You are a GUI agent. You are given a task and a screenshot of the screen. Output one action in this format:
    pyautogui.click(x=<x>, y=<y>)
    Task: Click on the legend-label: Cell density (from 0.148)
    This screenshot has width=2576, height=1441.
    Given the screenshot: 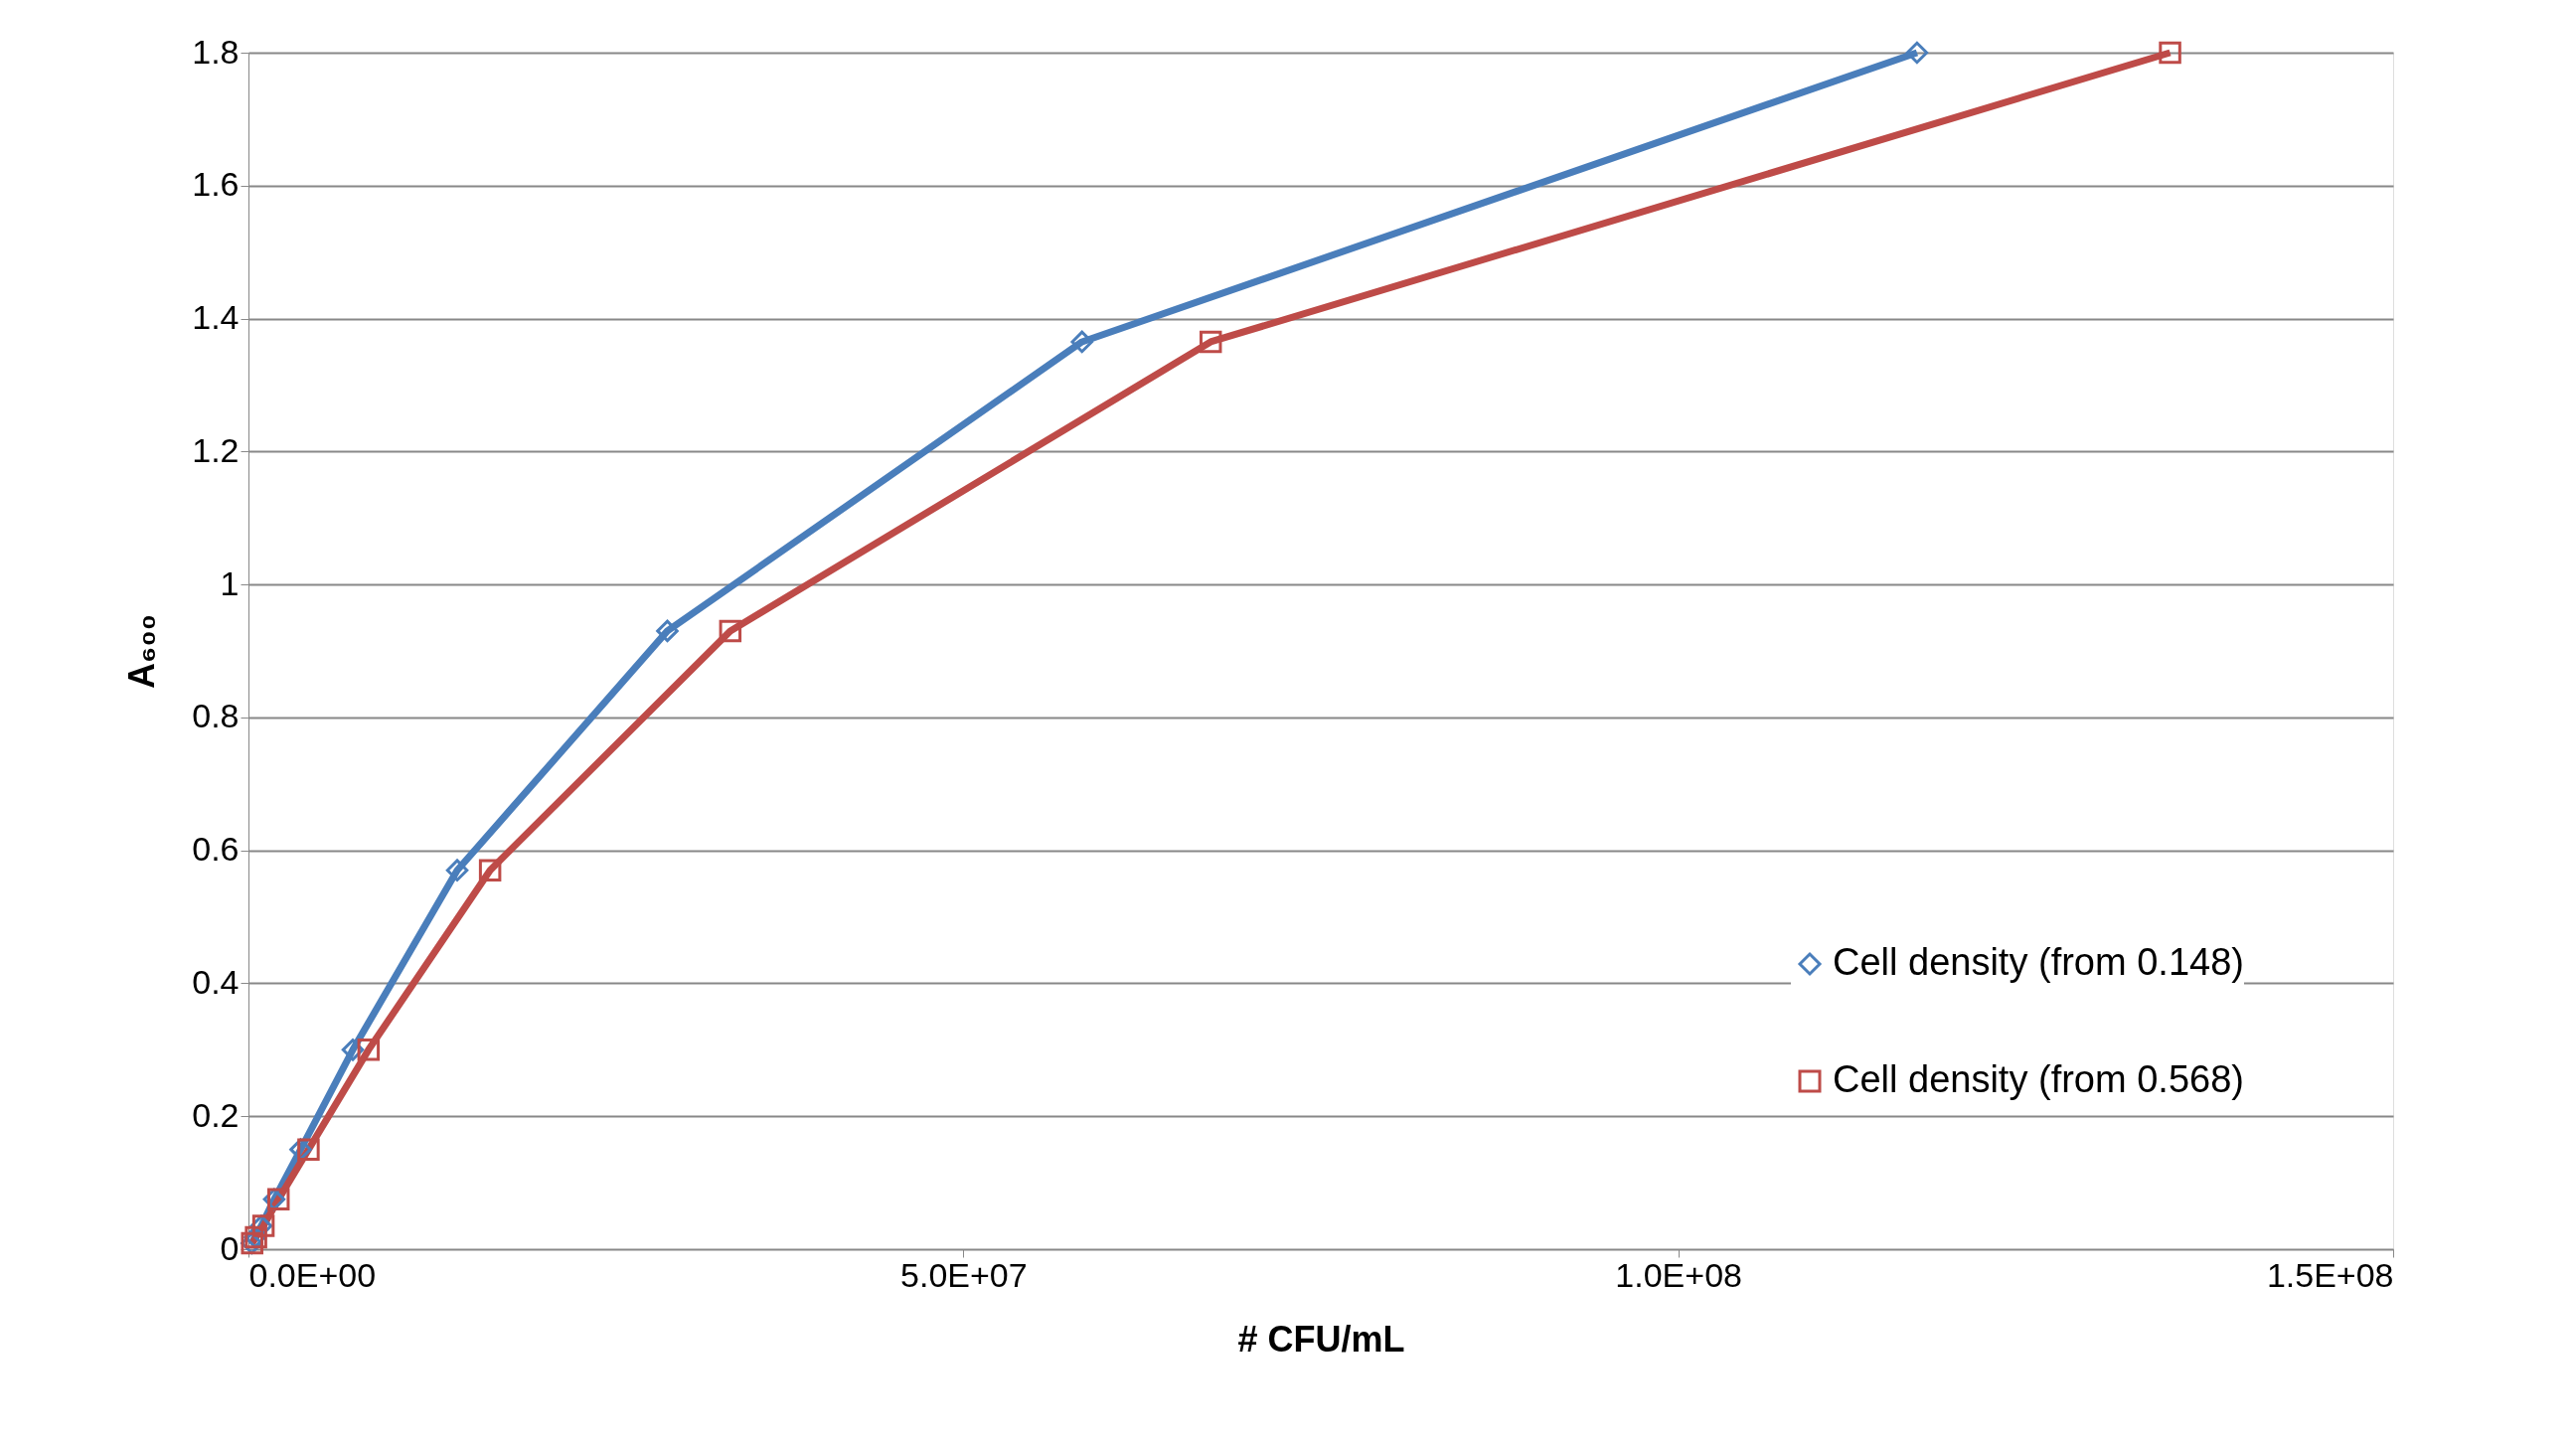 What is the action you would take?
    pyautogui.click(x=2038, y=962)
    